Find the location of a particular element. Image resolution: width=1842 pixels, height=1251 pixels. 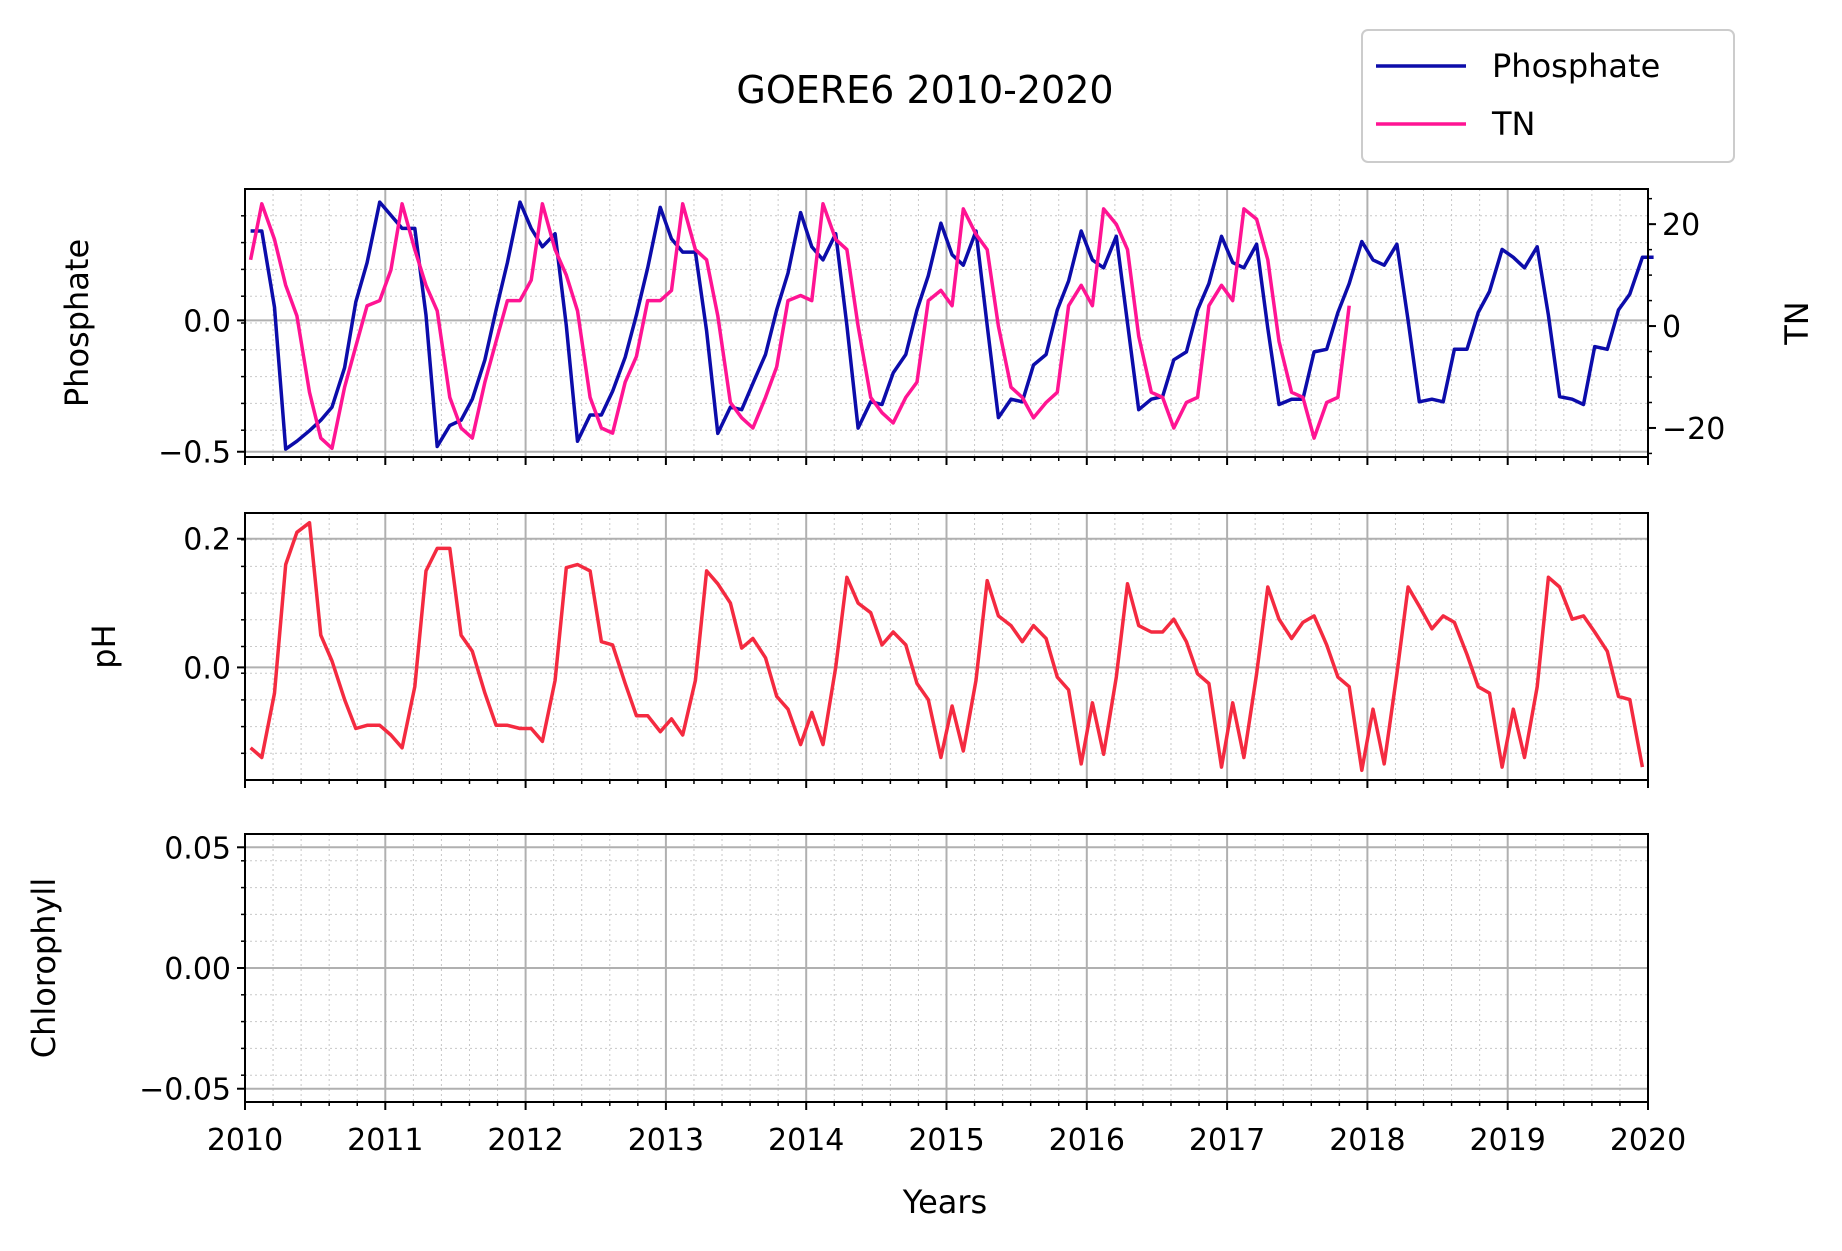

y-tick-label: −0.05 is located at coordinates (185, 1090).